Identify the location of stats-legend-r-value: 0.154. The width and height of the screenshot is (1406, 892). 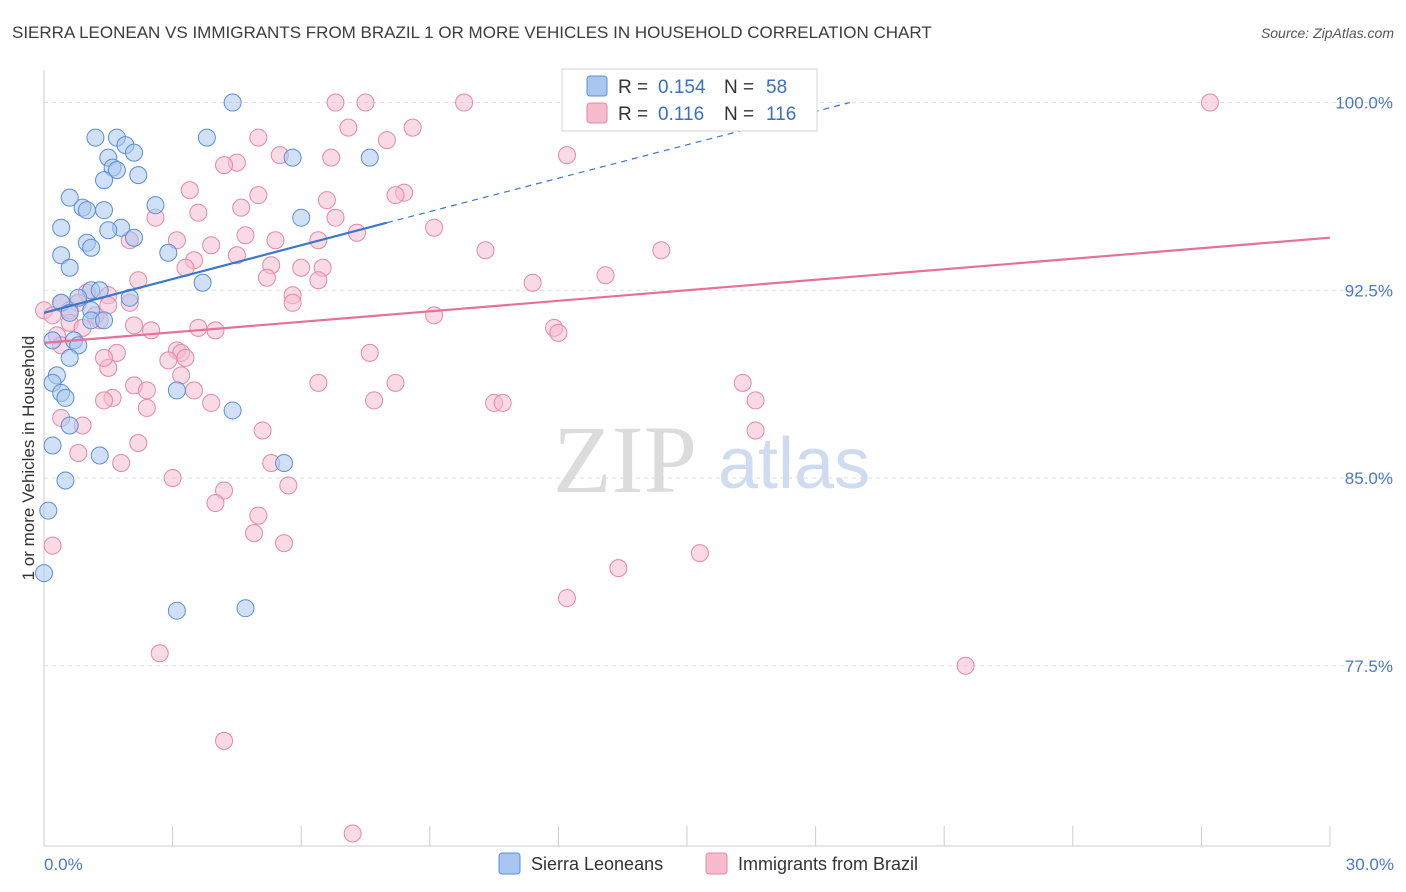
(682, 87).